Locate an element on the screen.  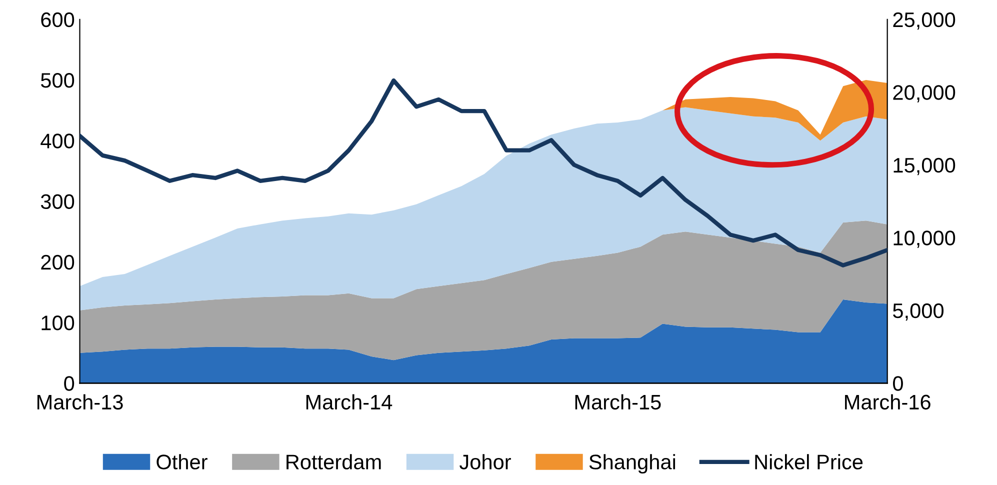
y-tick-label: 600 is located at coordinates (57, 20).